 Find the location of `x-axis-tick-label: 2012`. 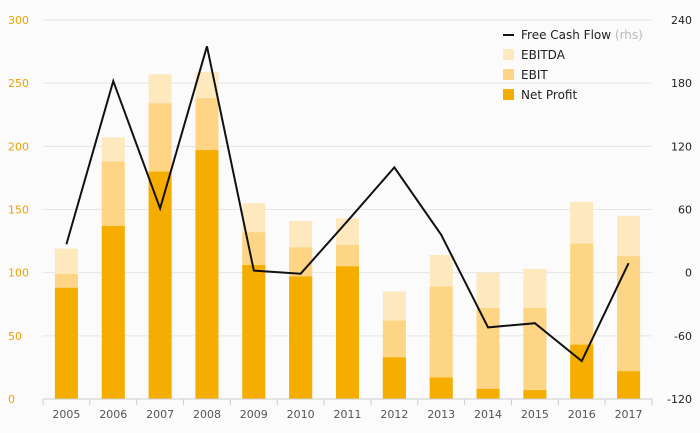

x-axis-tick-label: 2012 is located at coordinates (394, 414).